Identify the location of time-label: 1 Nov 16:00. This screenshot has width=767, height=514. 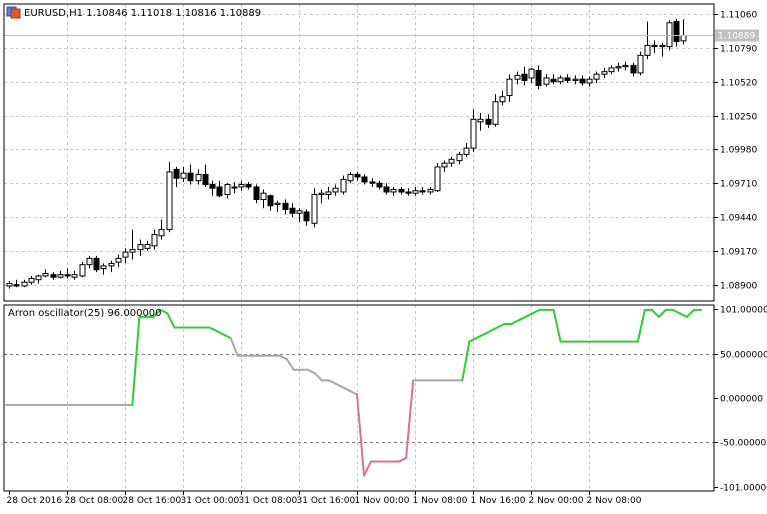
(498, 501).